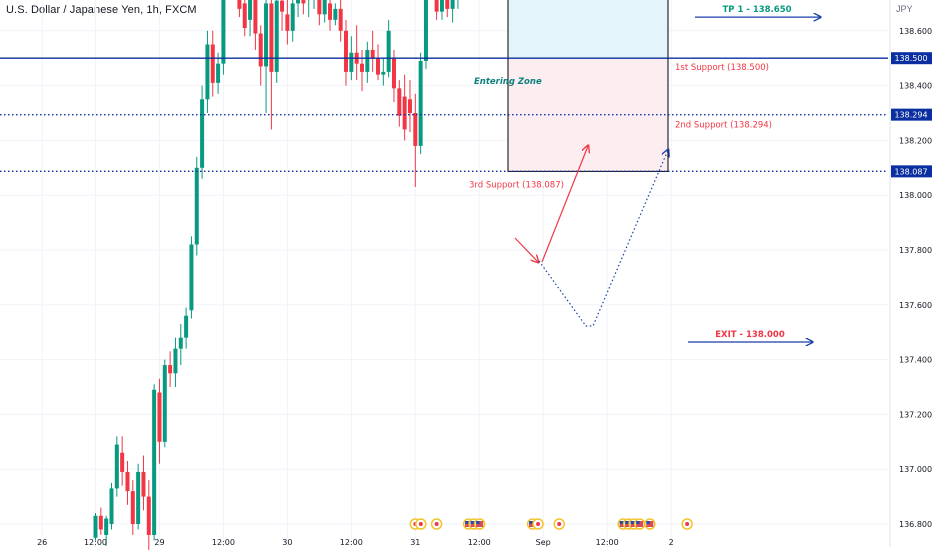  Describe the element at coordinates (750, 335) in the screenshot. I see `exit-label: EXIT - 138.000` at that location.